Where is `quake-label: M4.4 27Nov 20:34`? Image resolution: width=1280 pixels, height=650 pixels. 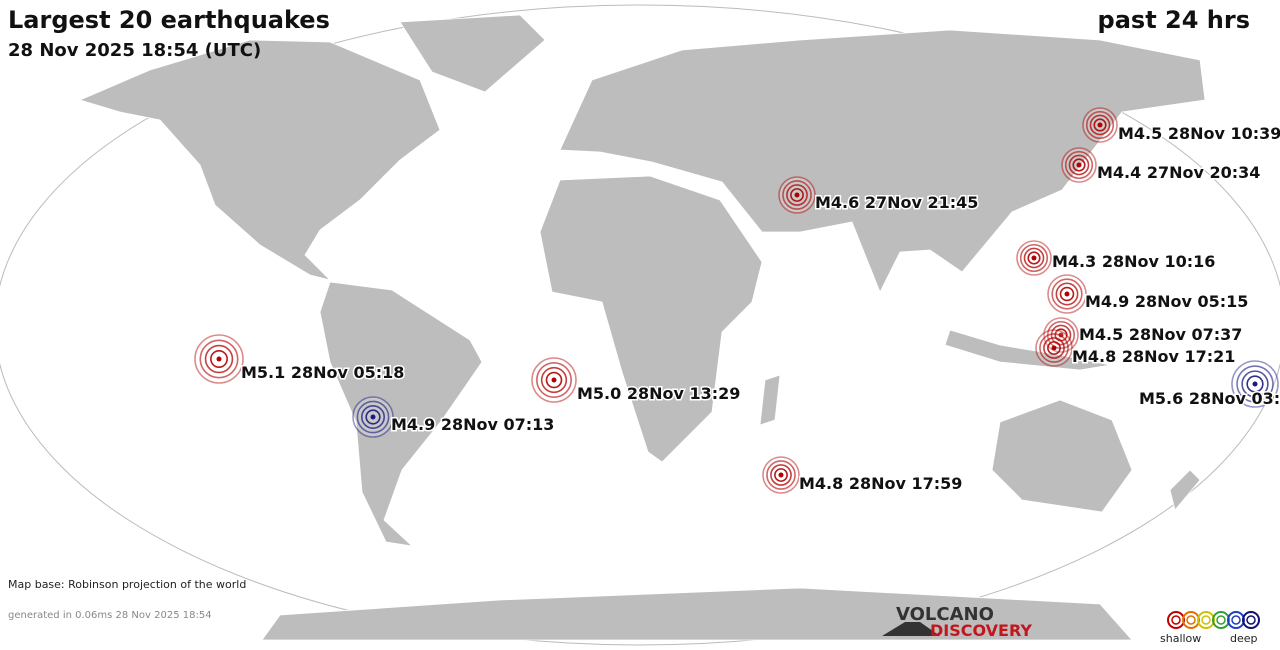
quake-label: M4.4 27Nov 20:34 is located at coordinates (1178, 172).